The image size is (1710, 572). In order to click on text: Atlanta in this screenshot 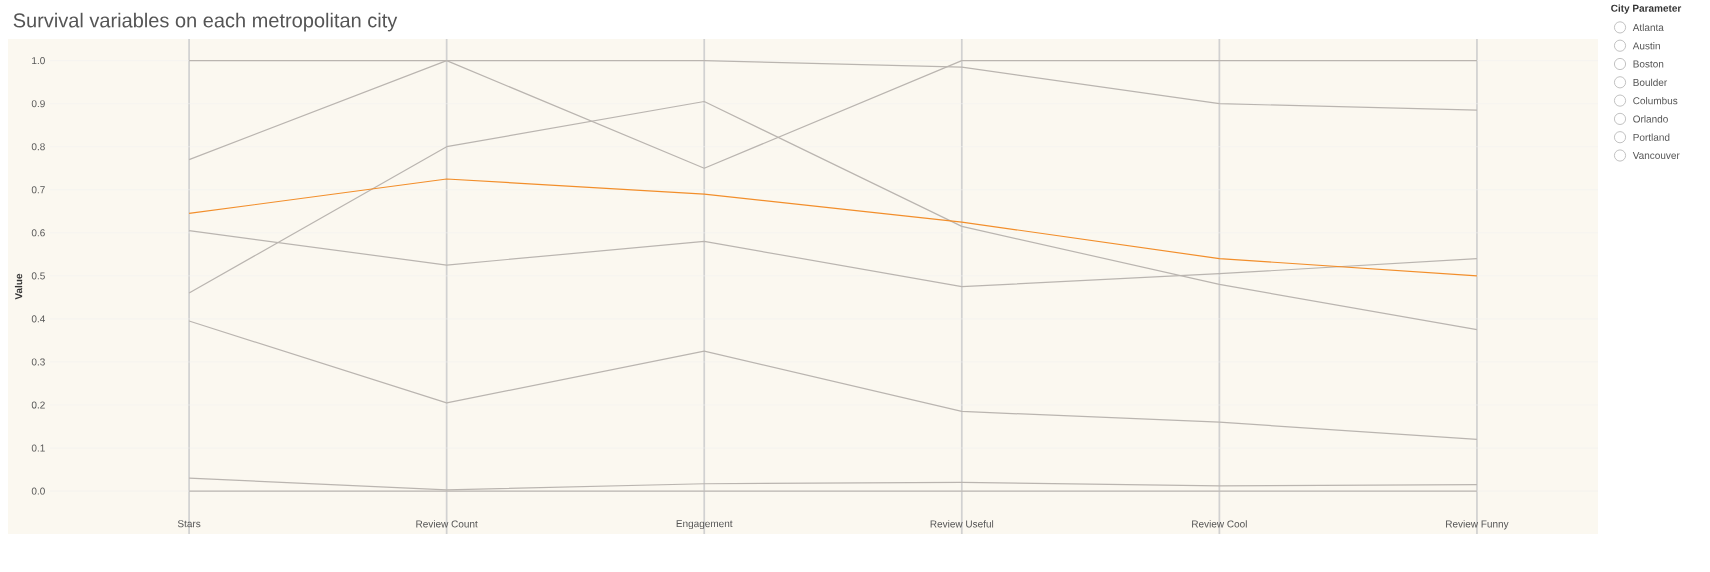, I will do `click(1648, 27)`.